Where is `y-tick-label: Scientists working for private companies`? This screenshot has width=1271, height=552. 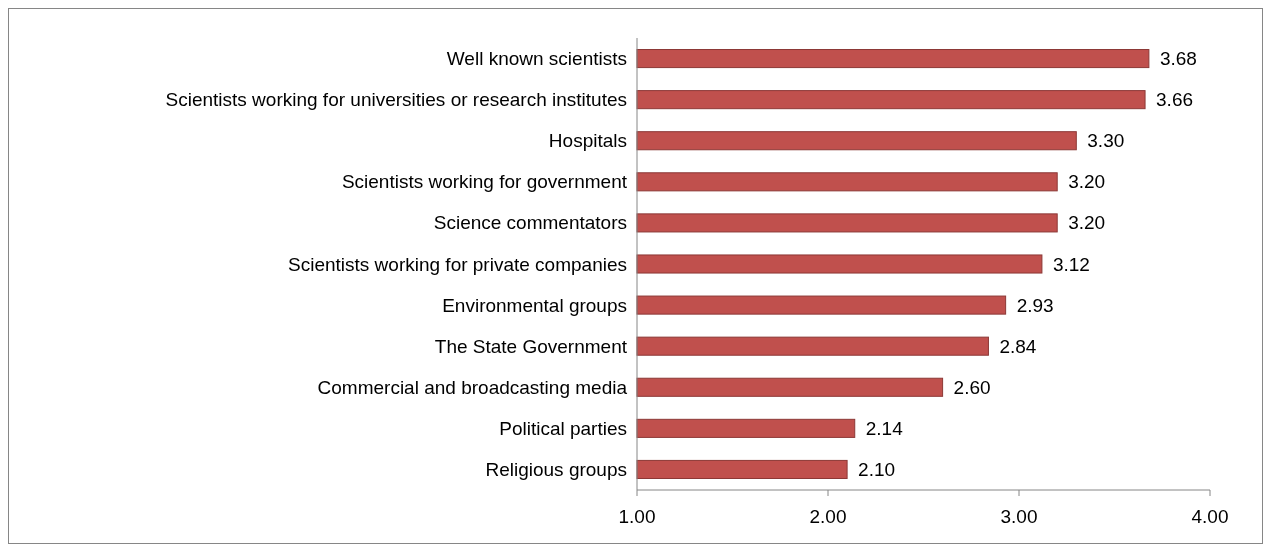 y-tick-label: Scientists working for private companies is located at coordinates (457, 264).